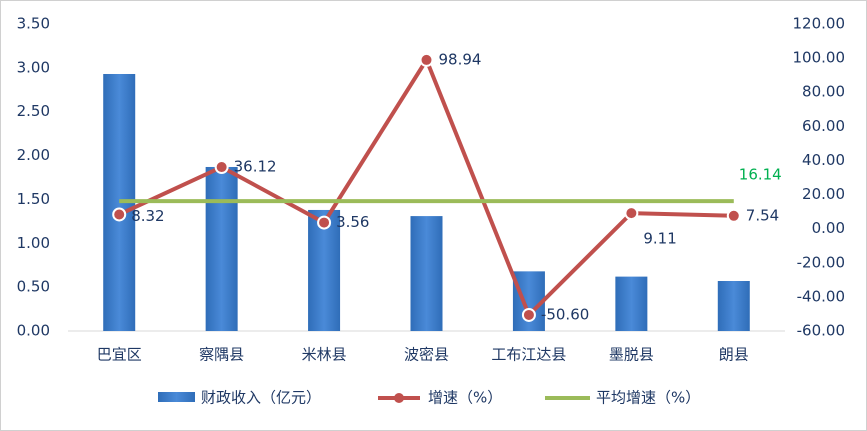 Image resolution: width=867 pixels, height=431 pixels. I want to click on y-tick-label: 1.50, so click(33, 199).